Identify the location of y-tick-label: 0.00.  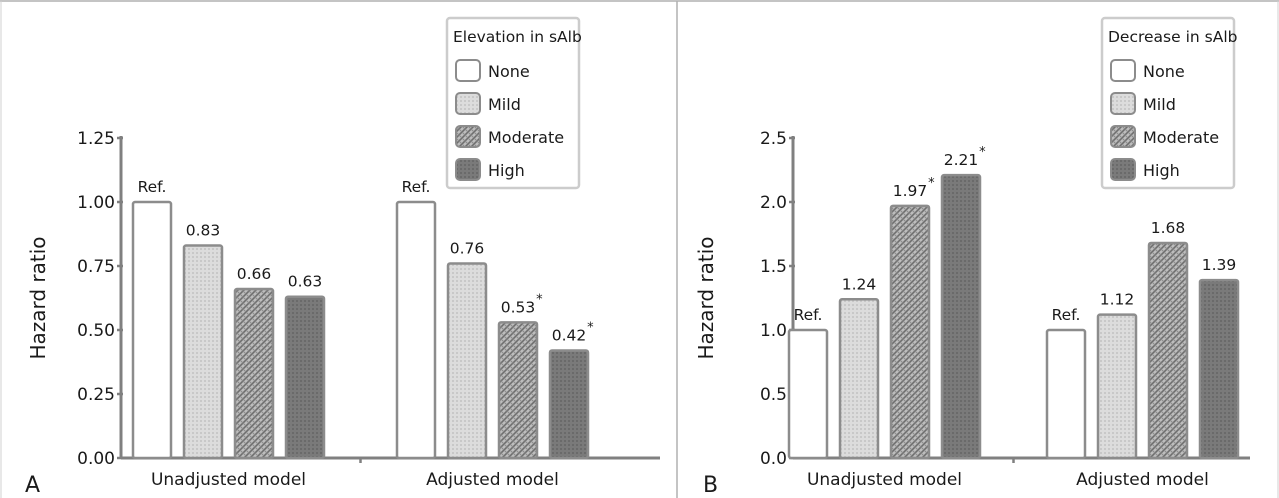
(96, 459).